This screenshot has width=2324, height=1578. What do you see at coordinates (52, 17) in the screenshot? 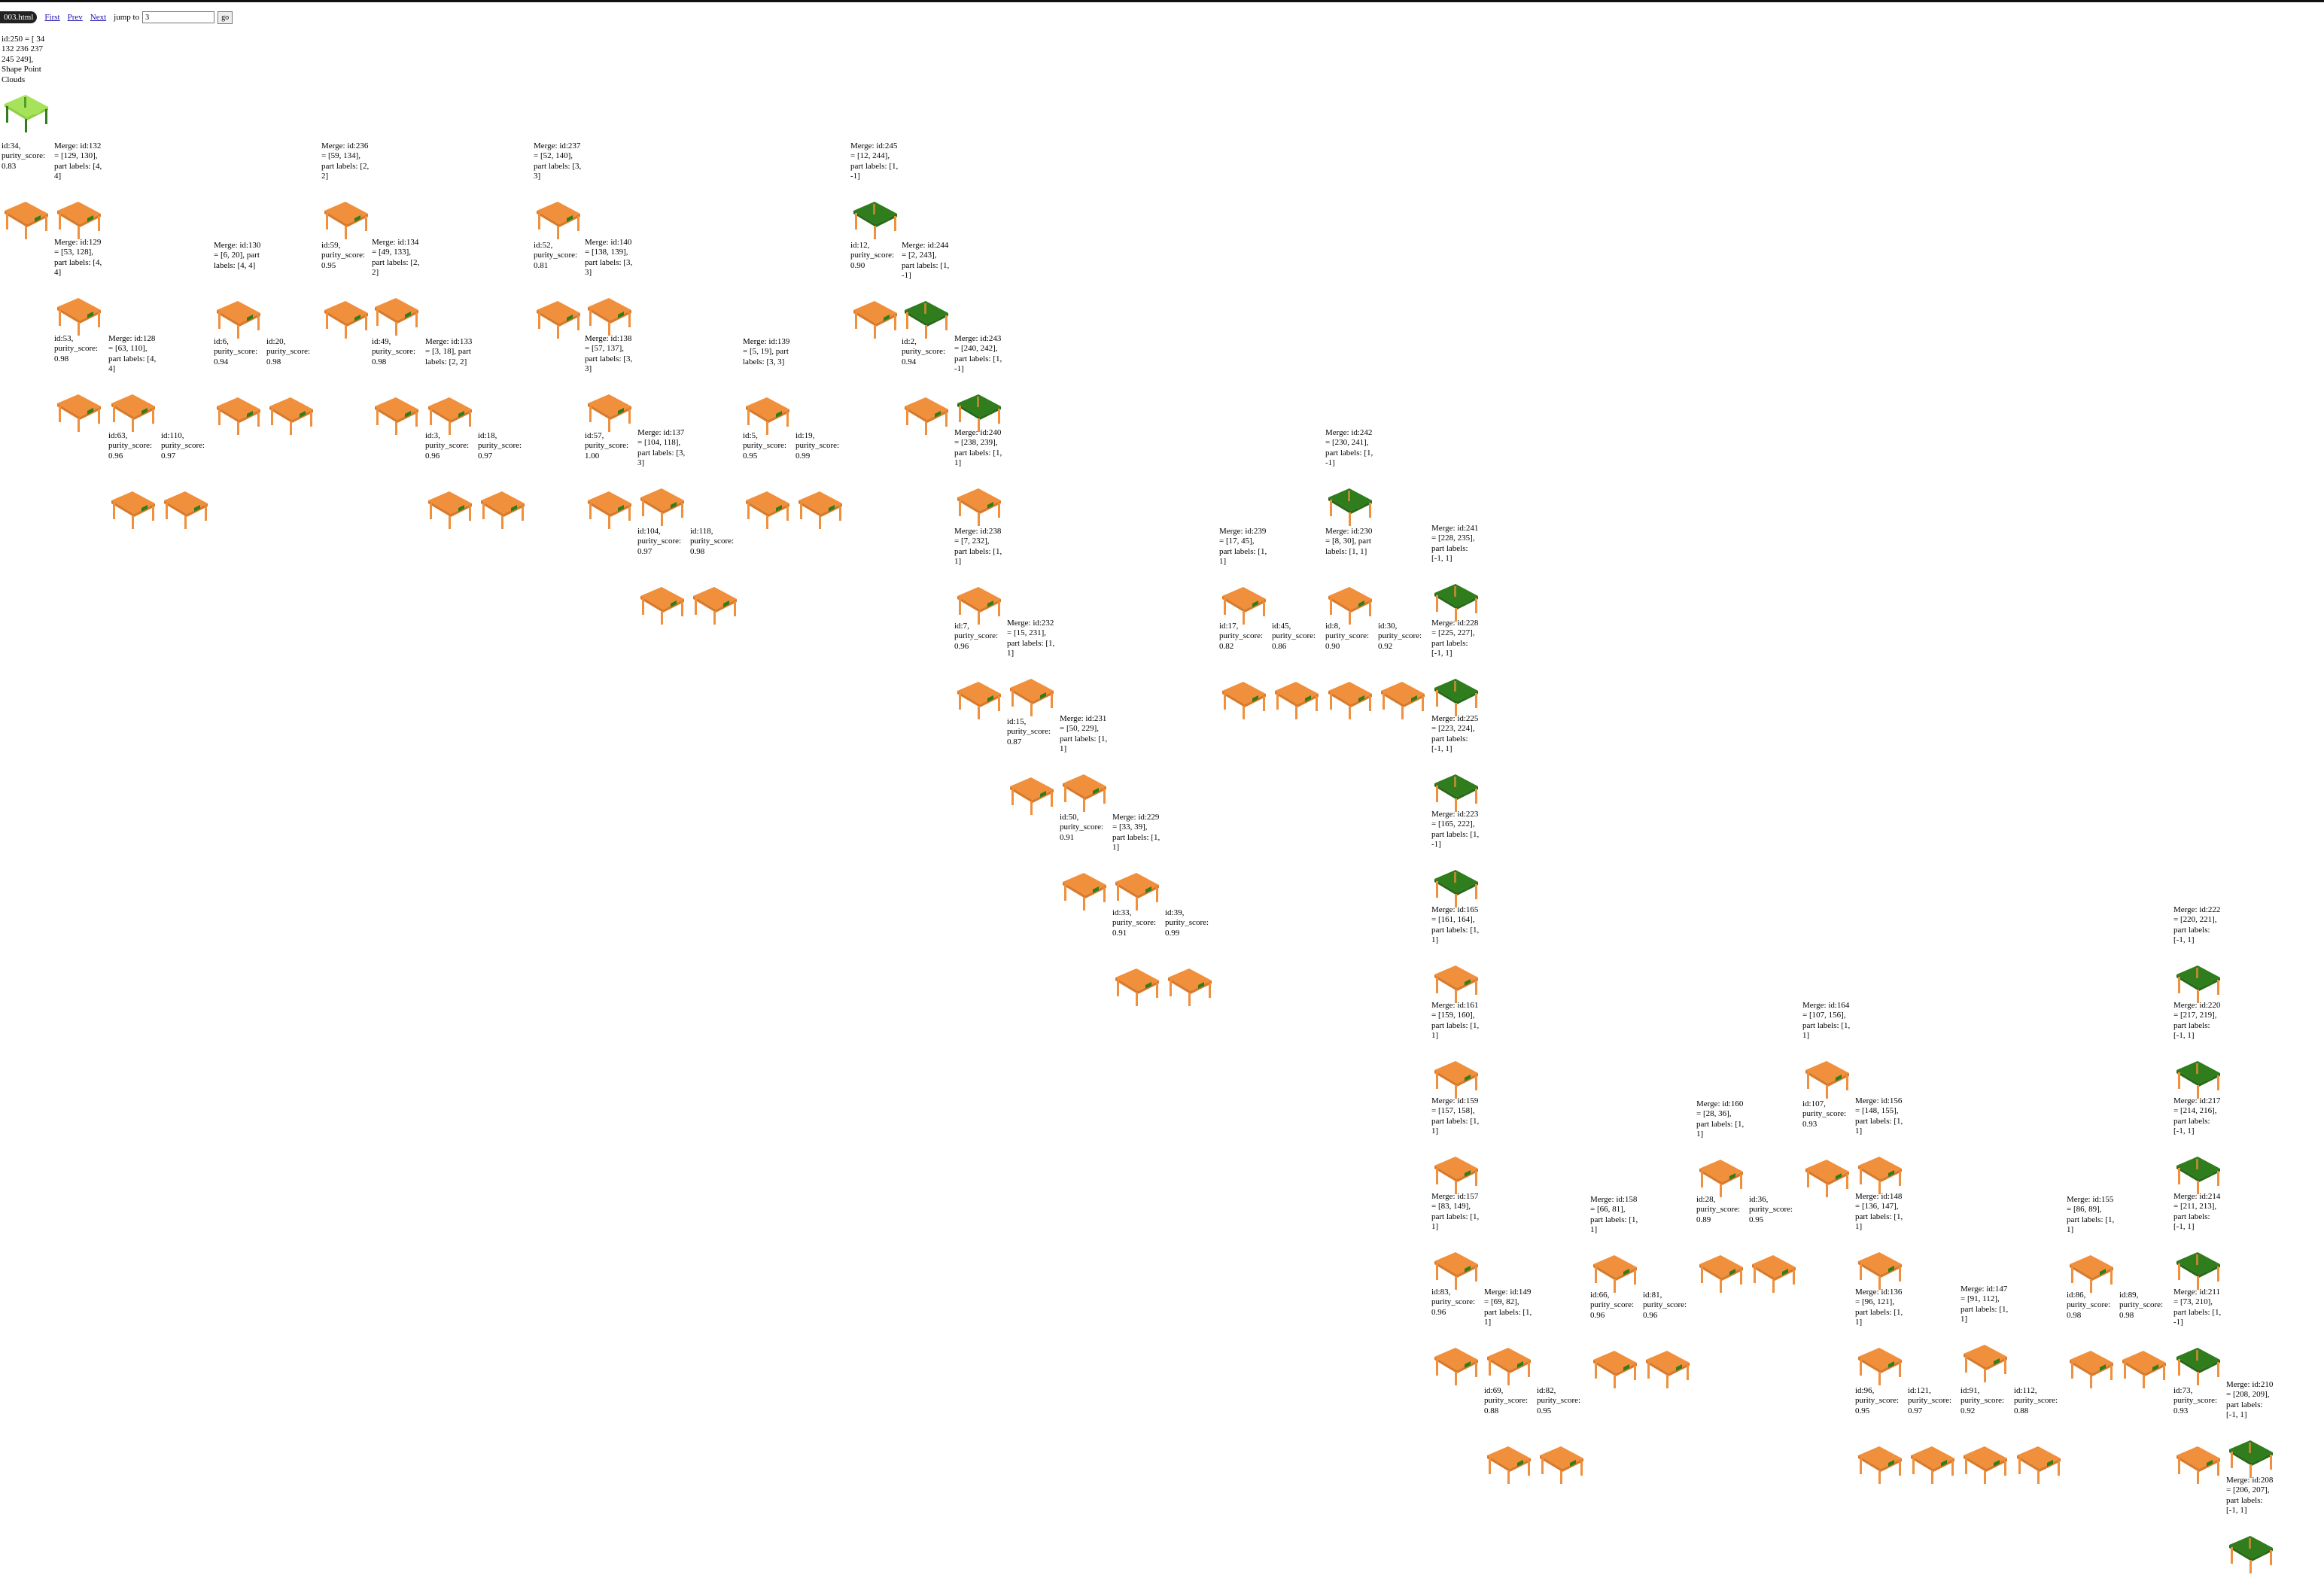
I see `first-link: First` at bounding box center [52, 17].